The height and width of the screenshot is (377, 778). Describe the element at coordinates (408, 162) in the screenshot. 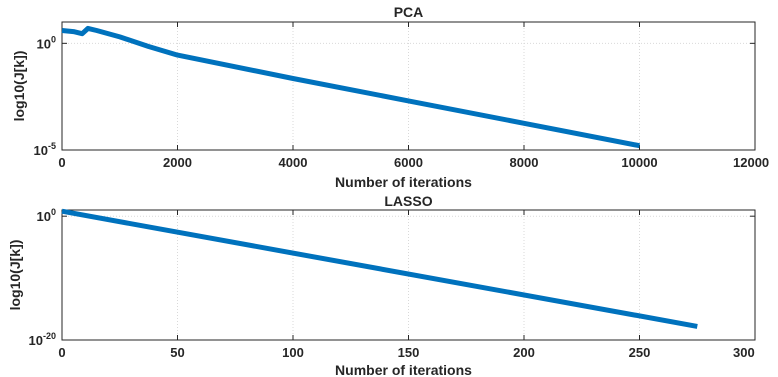

I see `pca-x-tick-label: 6000` at that location.